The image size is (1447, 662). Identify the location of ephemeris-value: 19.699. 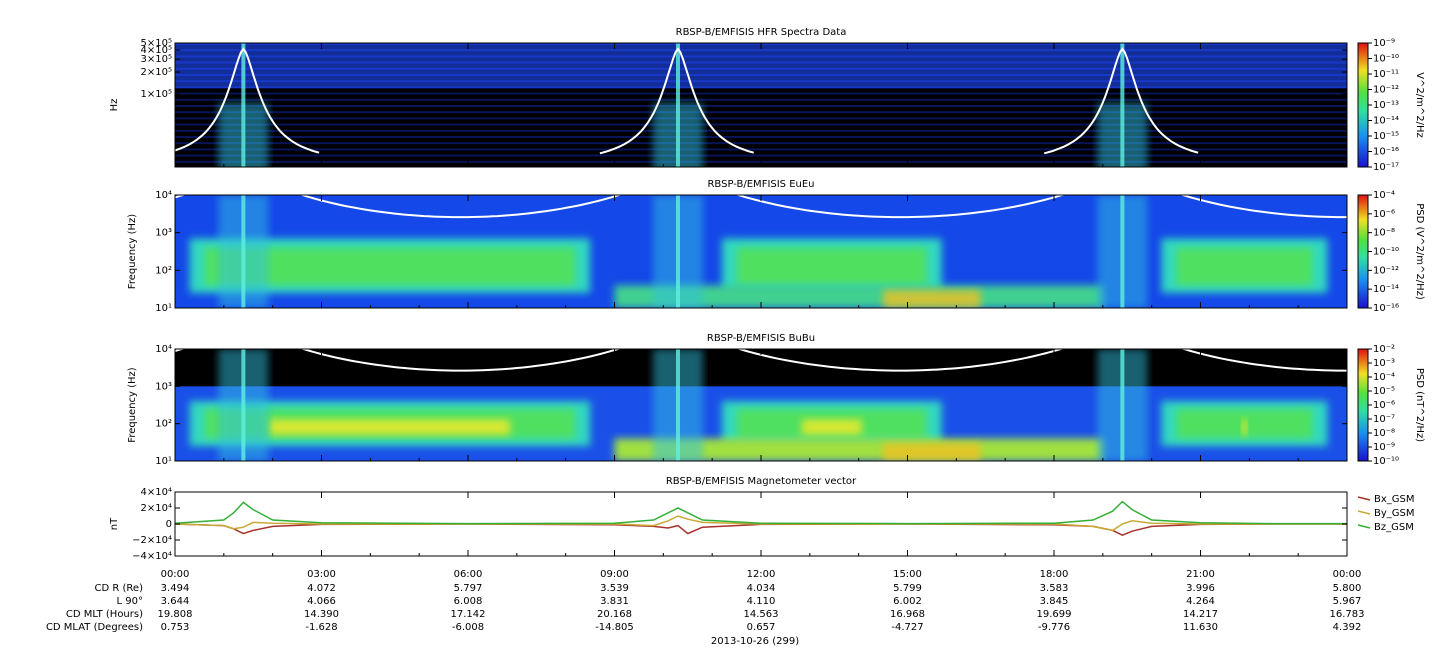
(1054, 614).